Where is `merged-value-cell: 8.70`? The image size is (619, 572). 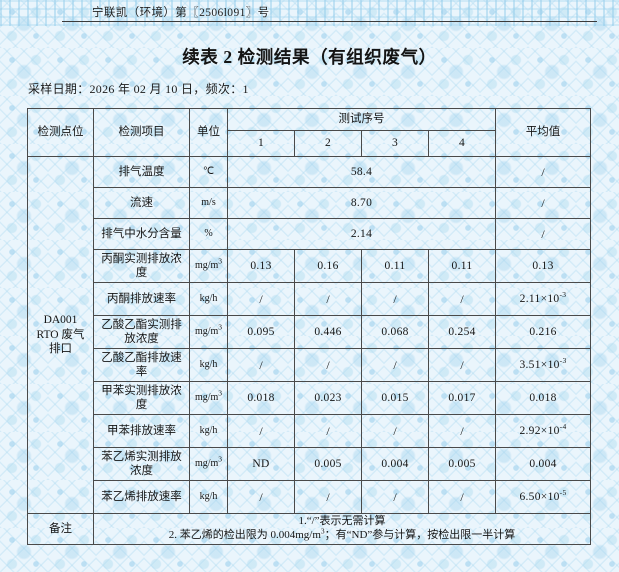
merged-value-cell: 8.70 is located at coordinates (361, 203).